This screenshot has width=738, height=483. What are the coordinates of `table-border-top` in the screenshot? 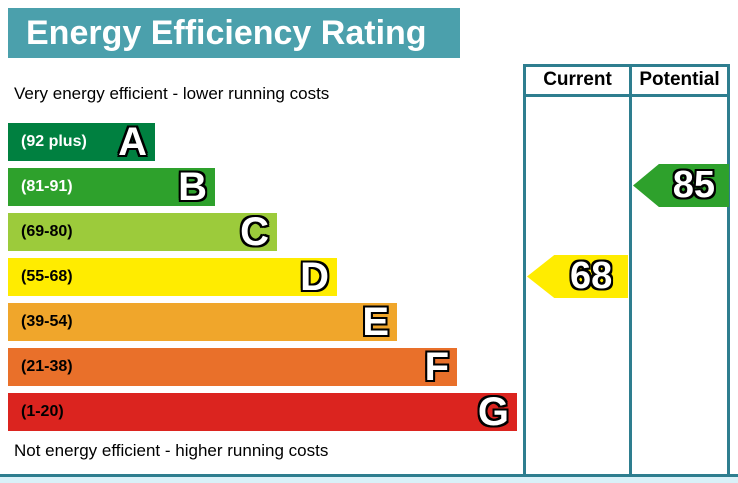 It's located at (626, 65).